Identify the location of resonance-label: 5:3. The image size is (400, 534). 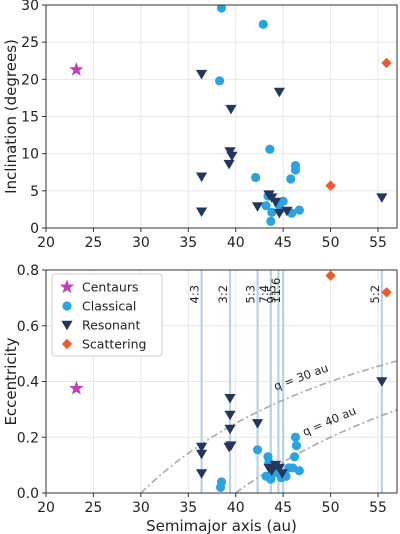
(251, 294).